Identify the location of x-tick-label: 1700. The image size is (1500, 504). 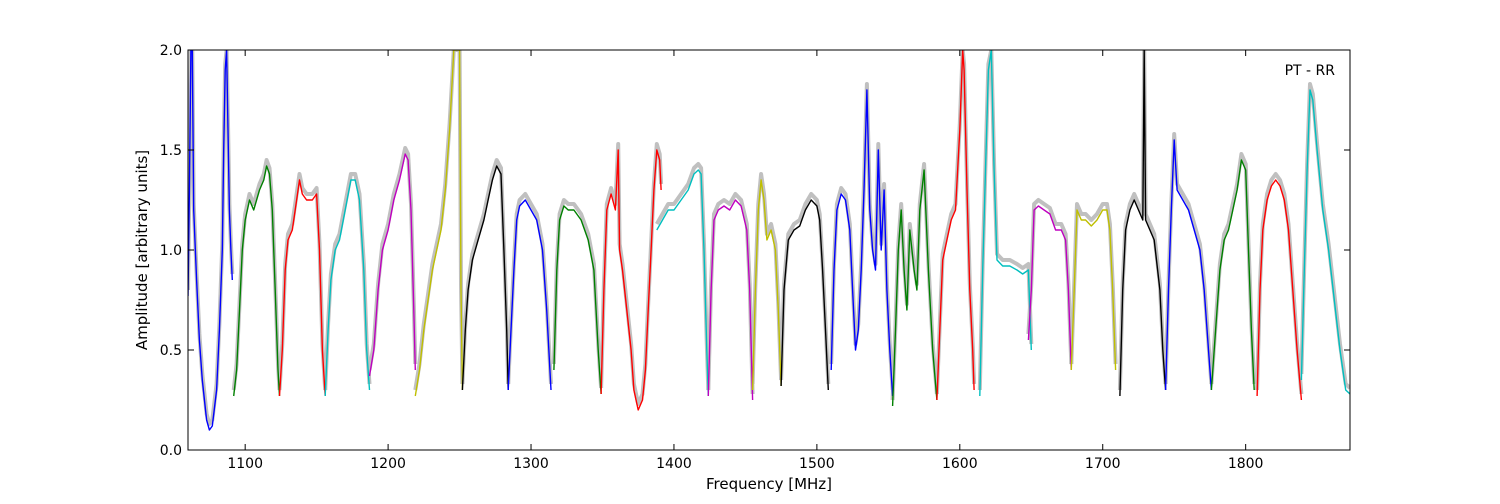
(1103, 464).